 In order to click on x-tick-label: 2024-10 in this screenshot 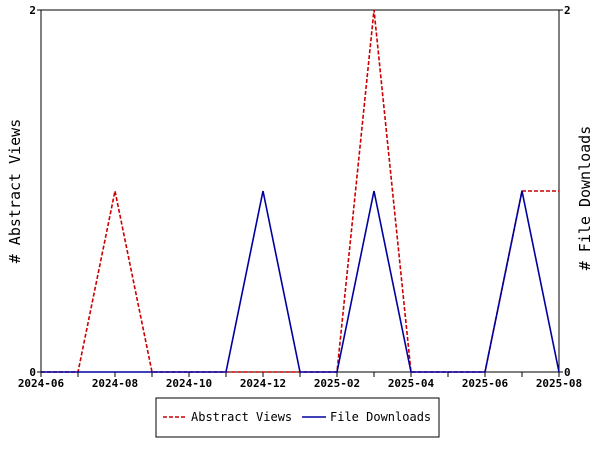, I will do `click(189, 383)`.